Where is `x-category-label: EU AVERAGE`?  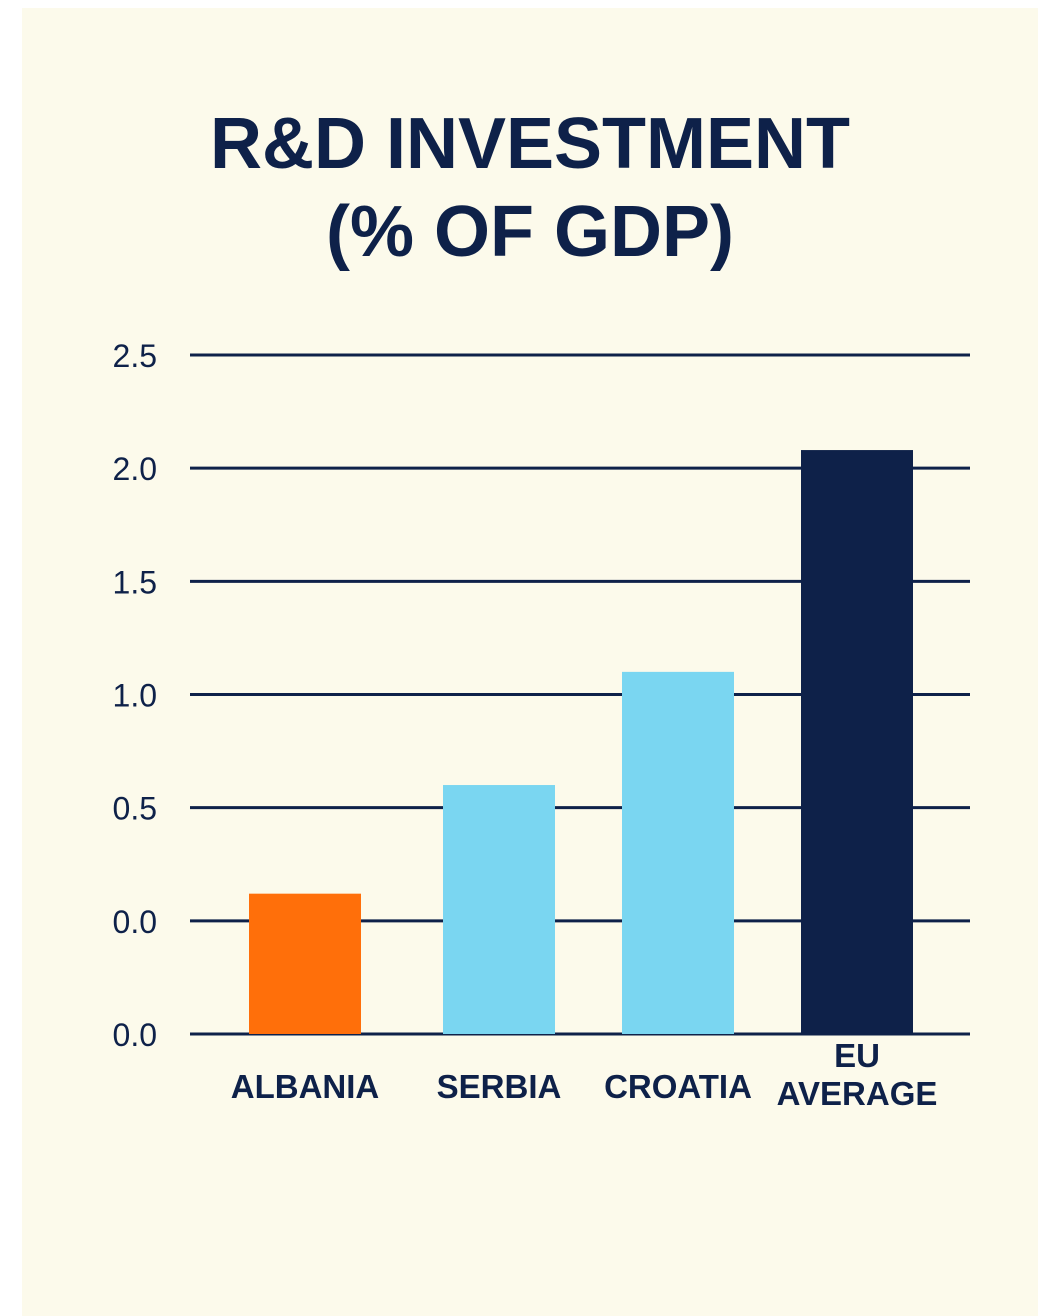 x-category-label: EU AVERAGE is located at coordinates (857, 1074).